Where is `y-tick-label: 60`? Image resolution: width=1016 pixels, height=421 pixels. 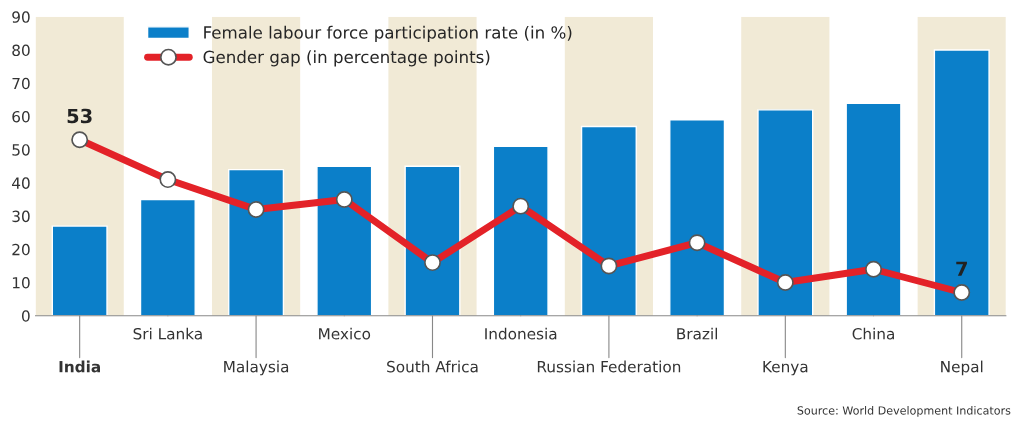 y-tick-label: 60 is located at coordinates (21, 116).